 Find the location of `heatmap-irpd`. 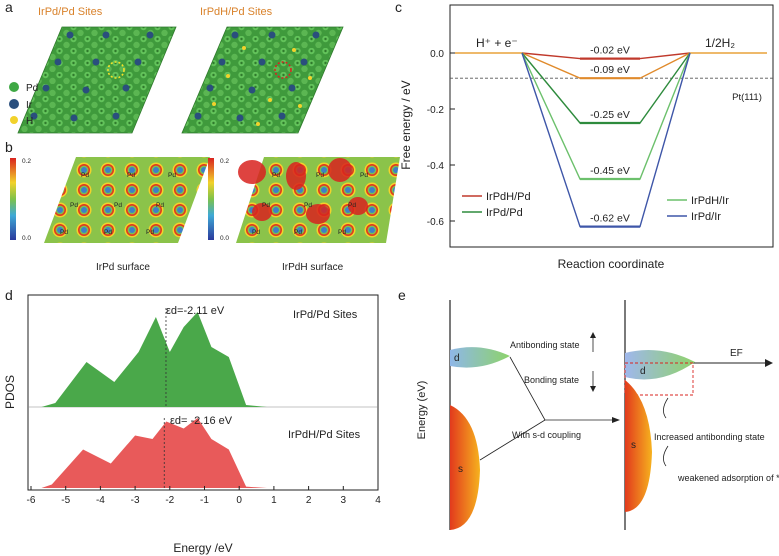

heatmap-irpd is located at coordinates (127, 200).